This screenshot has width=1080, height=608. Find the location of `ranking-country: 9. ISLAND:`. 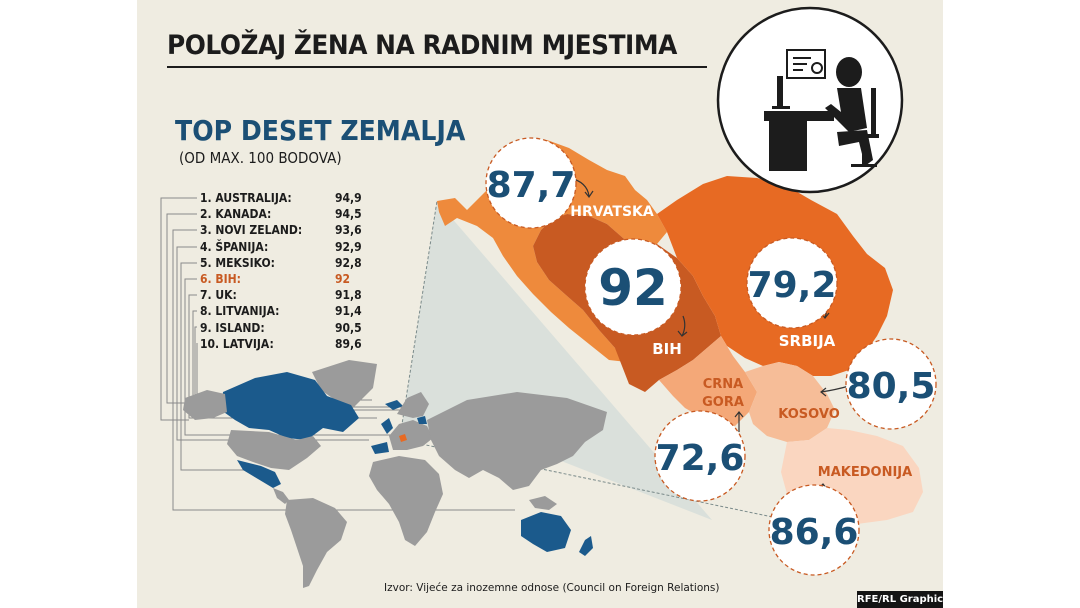

ranking-country: 9. ISLAND: is located at coordinates (232, 327).